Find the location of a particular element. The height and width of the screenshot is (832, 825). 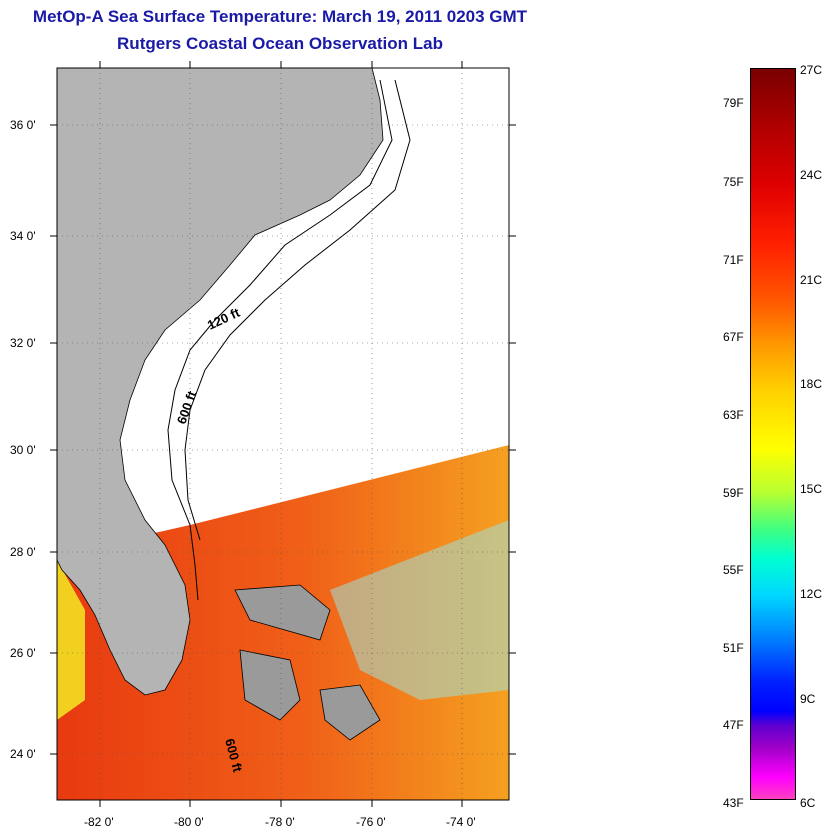

colorbar-c-label: 27C is located at coordinates (811, 70).